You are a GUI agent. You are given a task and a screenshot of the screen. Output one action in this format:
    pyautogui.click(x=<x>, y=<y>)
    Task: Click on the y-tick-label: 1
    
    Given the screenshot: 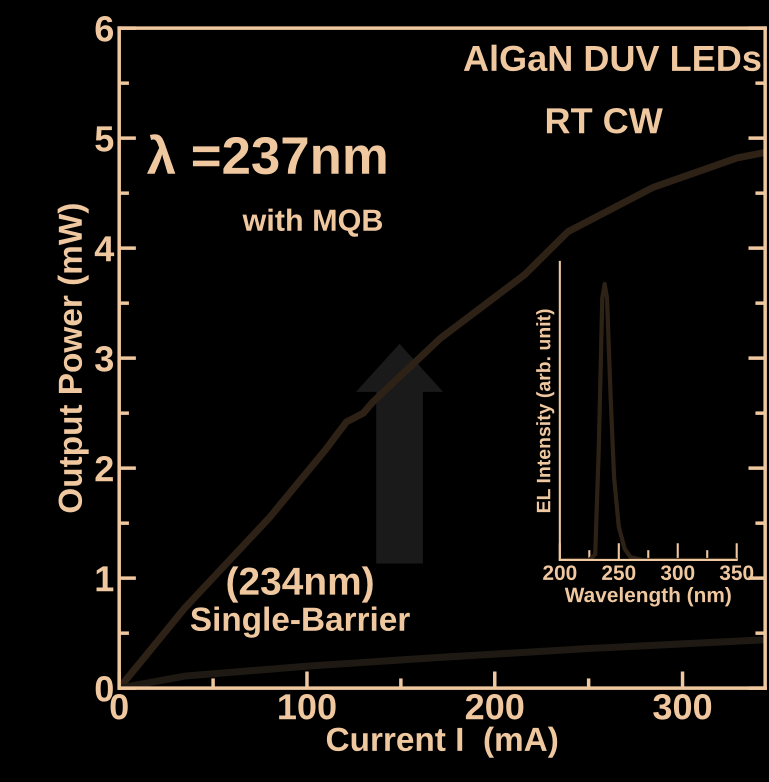 What is the action you would take?
    pyautogui.click(x=105, y=579)
    